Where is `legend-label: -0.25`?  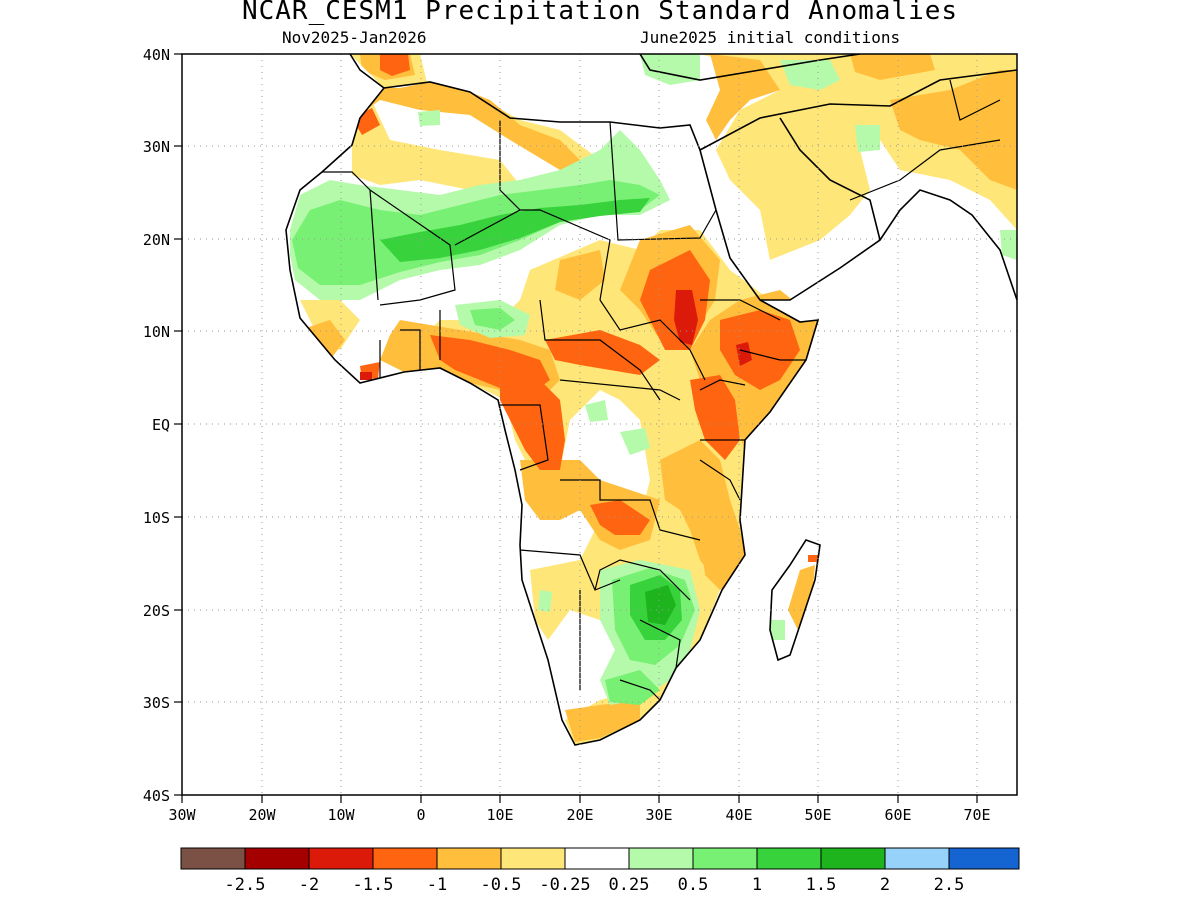
legend-label: -0.25 is located at coordinates (564, 885).